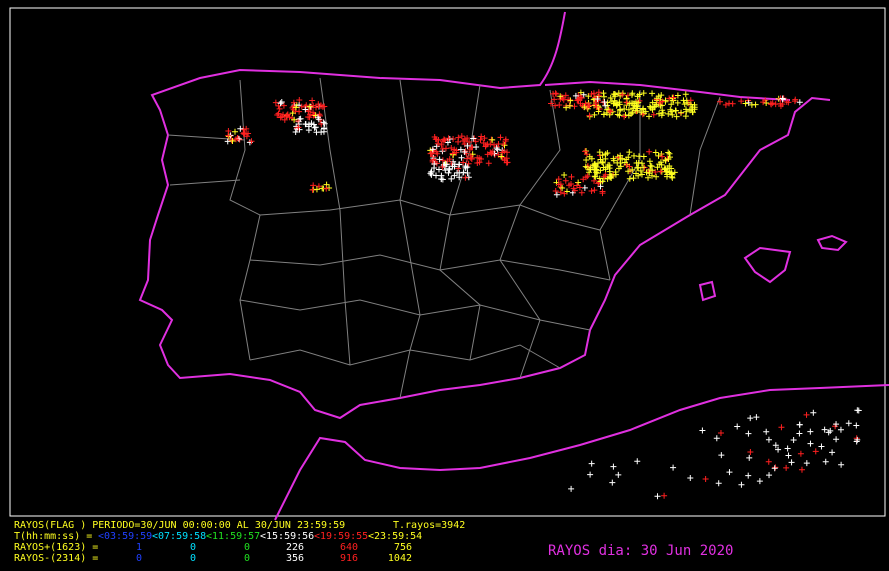 This screenshot has width=889, height=571. What do you see at coordinates (56, 558) in the screenshot?
I see `row-label: RAYOS-(2314) =` at bounding box center [56, 558].